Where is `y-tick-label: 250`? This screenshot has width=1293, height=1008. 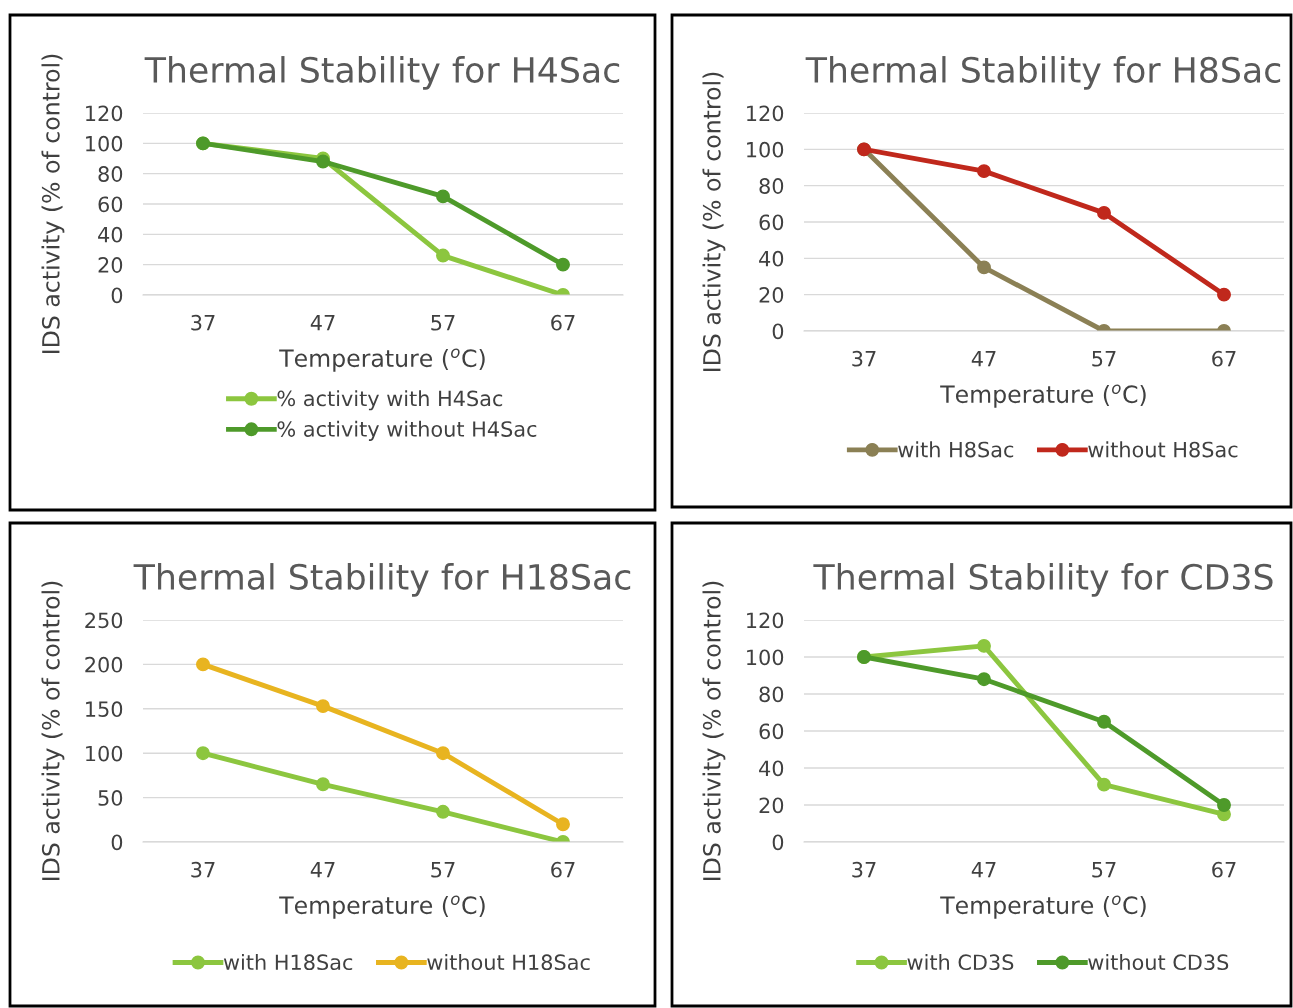
y-tick-label: 250 is located at coordinates (104, 620).